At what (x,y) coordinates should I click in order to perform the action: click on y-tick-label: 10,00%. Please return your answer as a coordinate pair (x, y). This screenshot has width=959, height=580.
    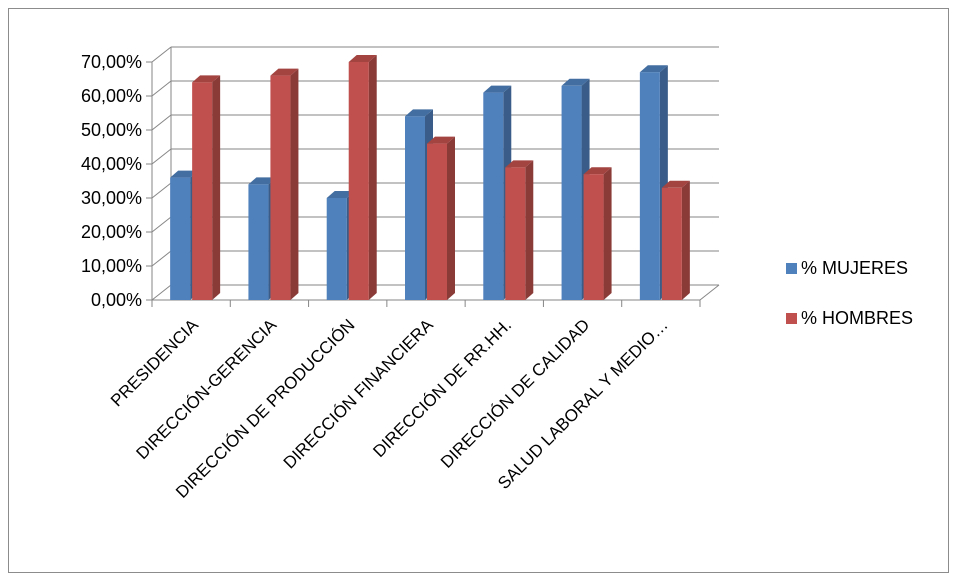
    Looking at the image, I should click on (111, 266).